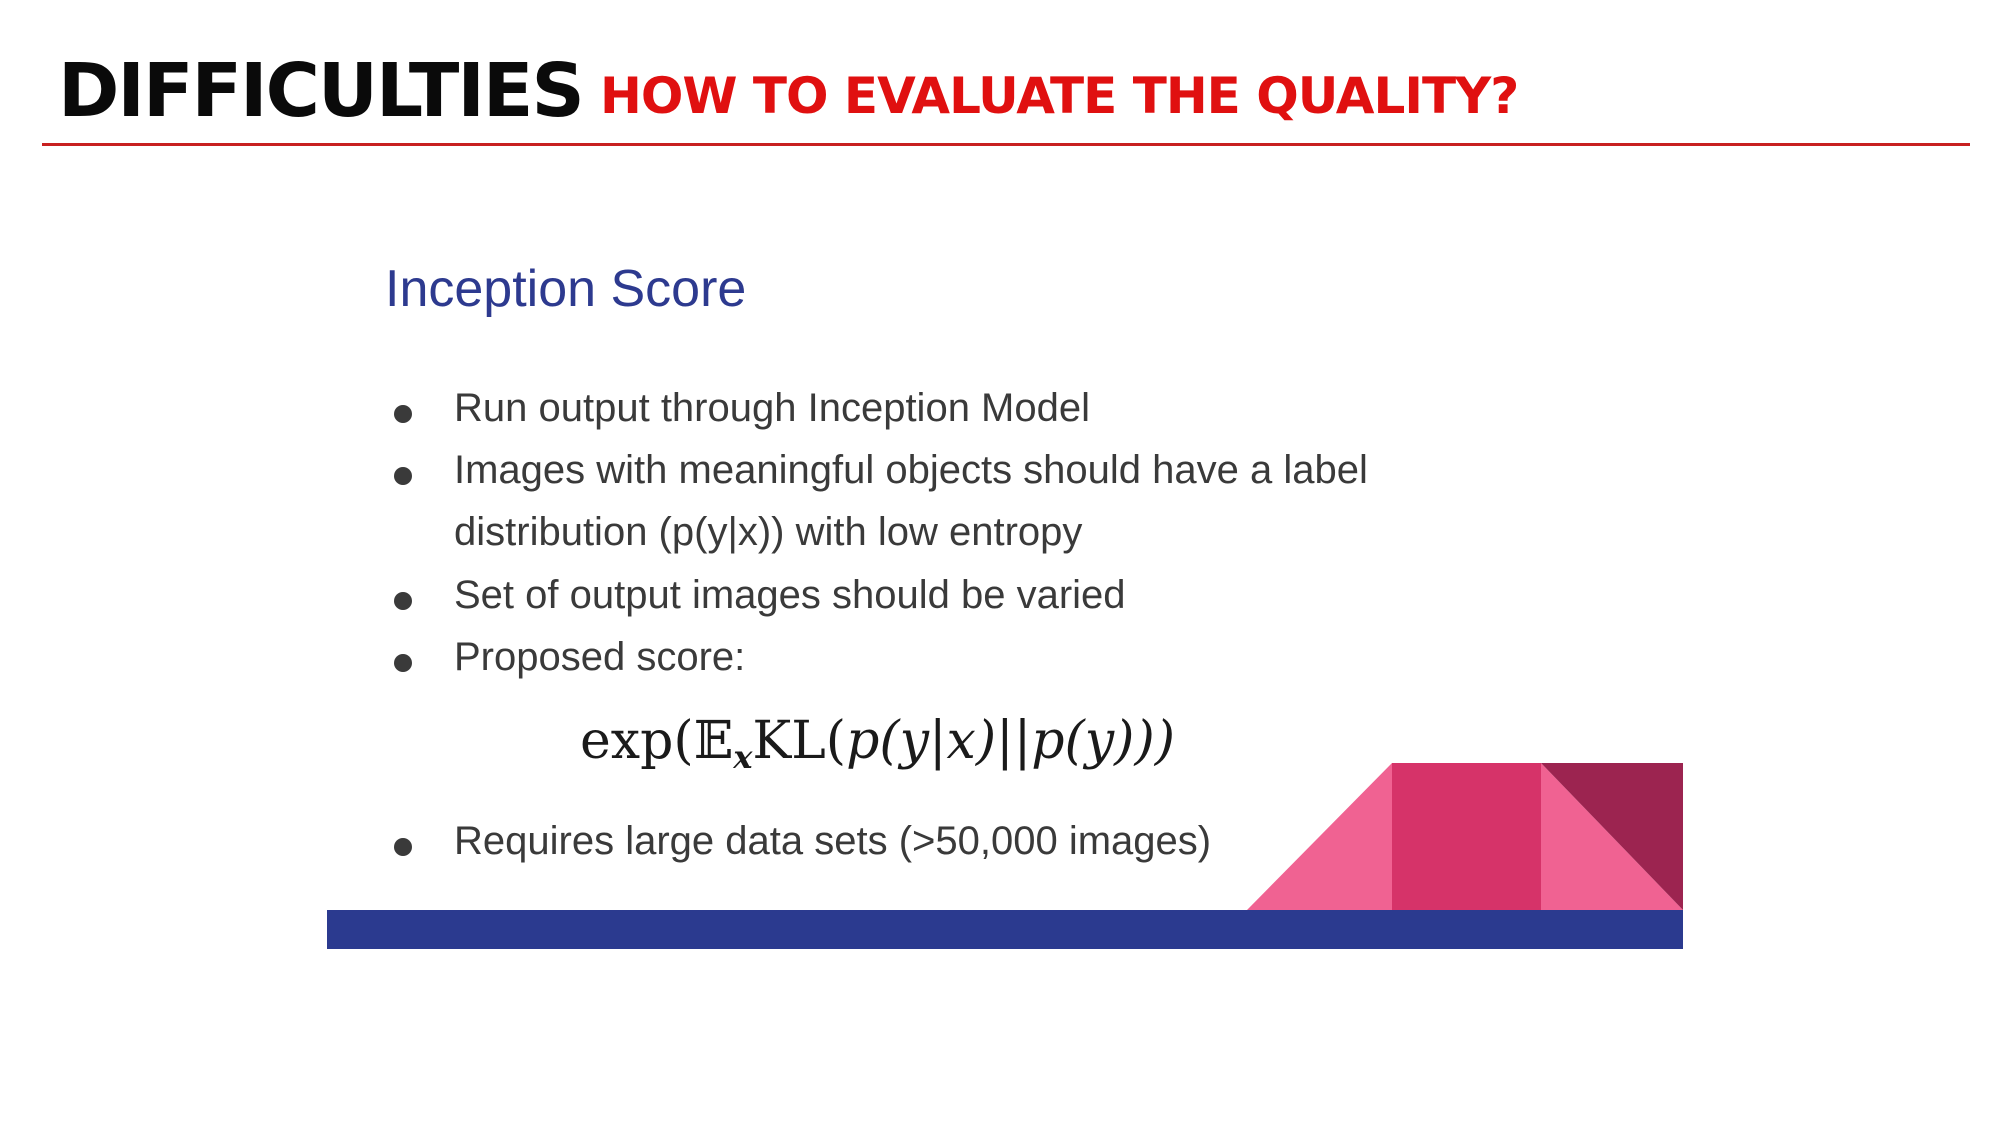 This screenshot has width=2000, height=1125. What do you see at coordinates (772, 408) in the screenshot?
I see `bullet-item: Run output through Inception Model` at bounding box center [772, 408].